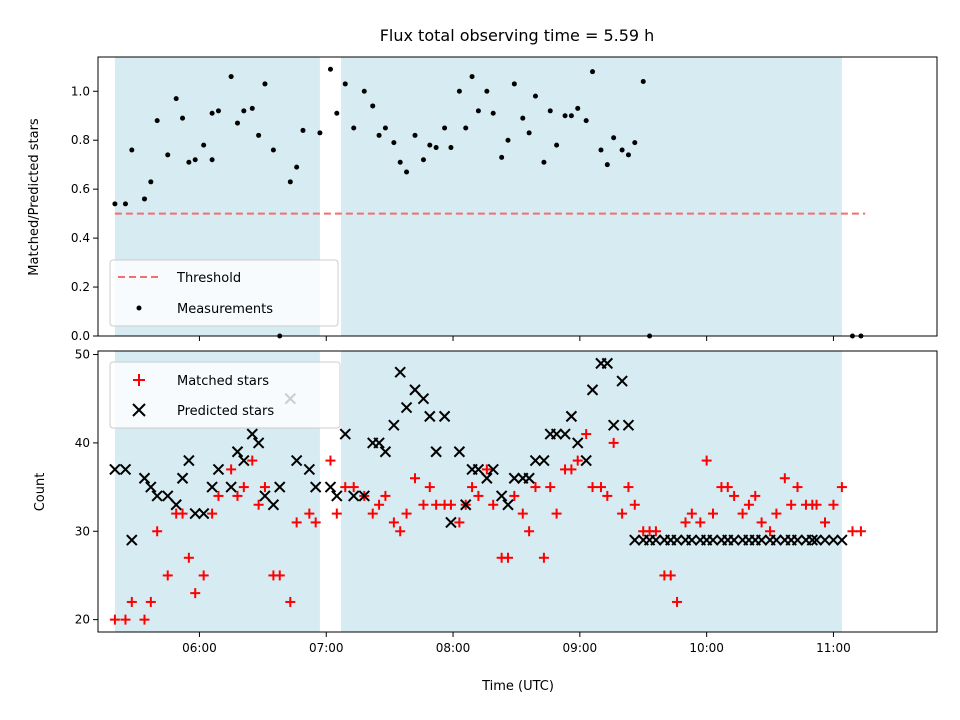 The image size is (960, 720). What do you see at coordinates (139, 308) in the screenshot?
I see `legend-measurements-swatch` at bounding box center [139, 308].